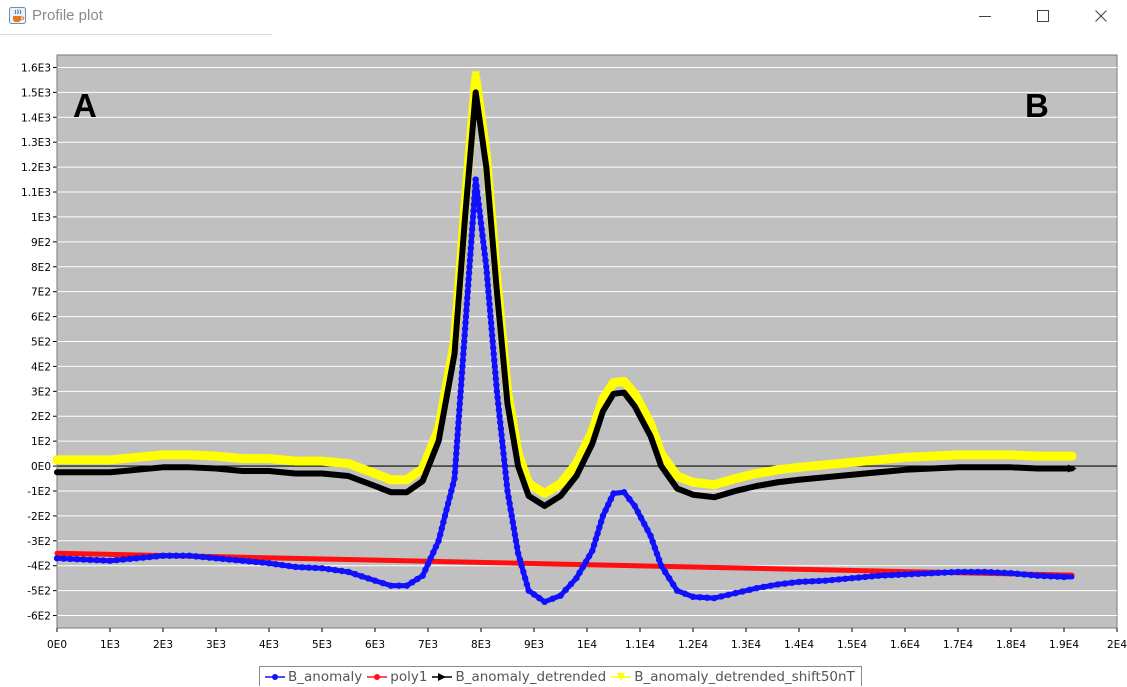  I want to click on y-tick-label: -3E2, so click(39, 542).